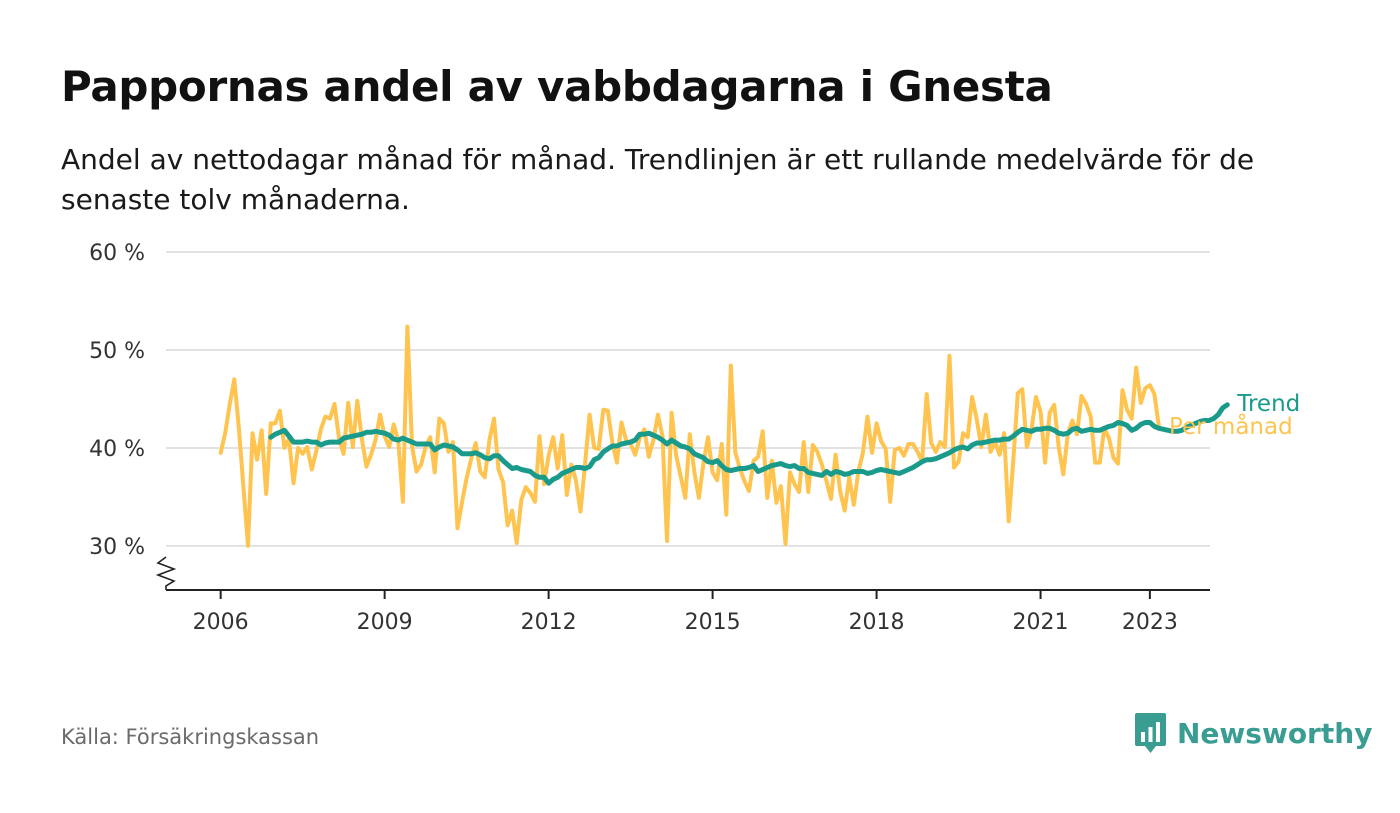  I want to click on newsworthy-logo: Newsworthy, so click(1253, 733).